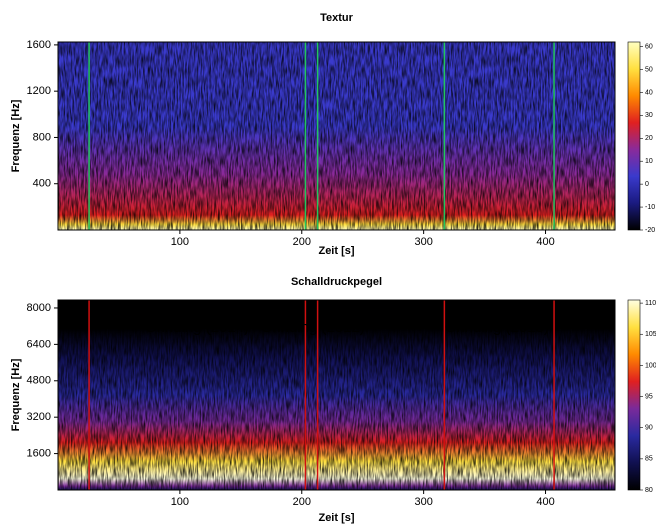 This screenshot has width=656, height=525. Describe the element at coordinates (42, 137) in the screenshot. I see `y-tick-label: 800` at that location.